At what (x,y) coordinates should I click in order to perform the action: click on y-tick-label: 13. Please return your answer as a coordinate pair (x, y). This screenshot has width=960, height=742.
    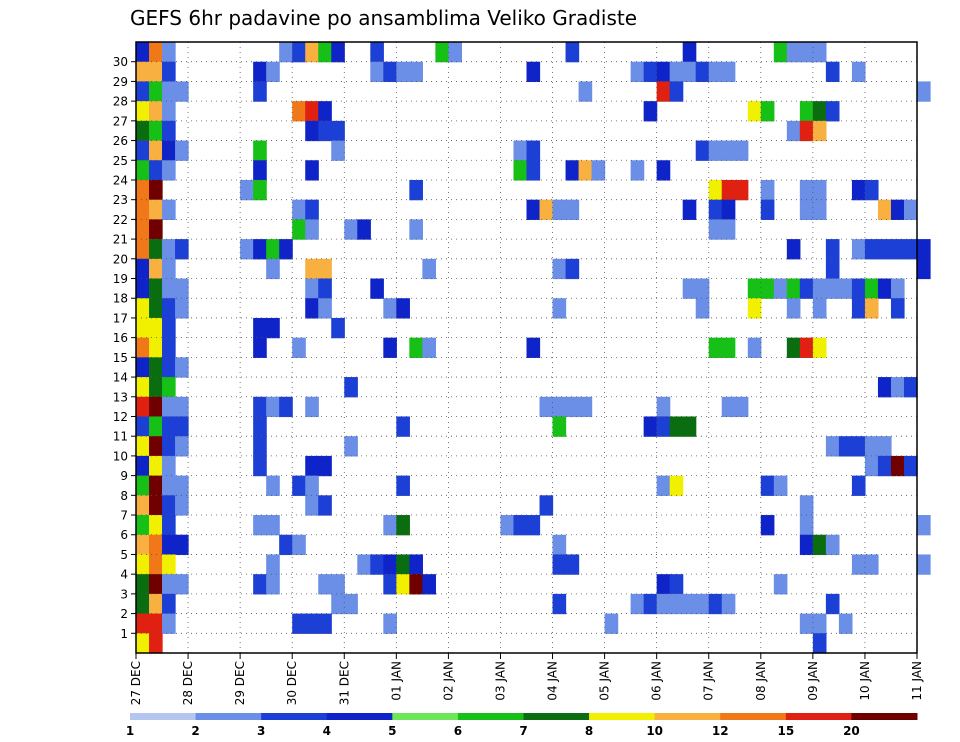
    Looking at the image, I should click on (120, 397).